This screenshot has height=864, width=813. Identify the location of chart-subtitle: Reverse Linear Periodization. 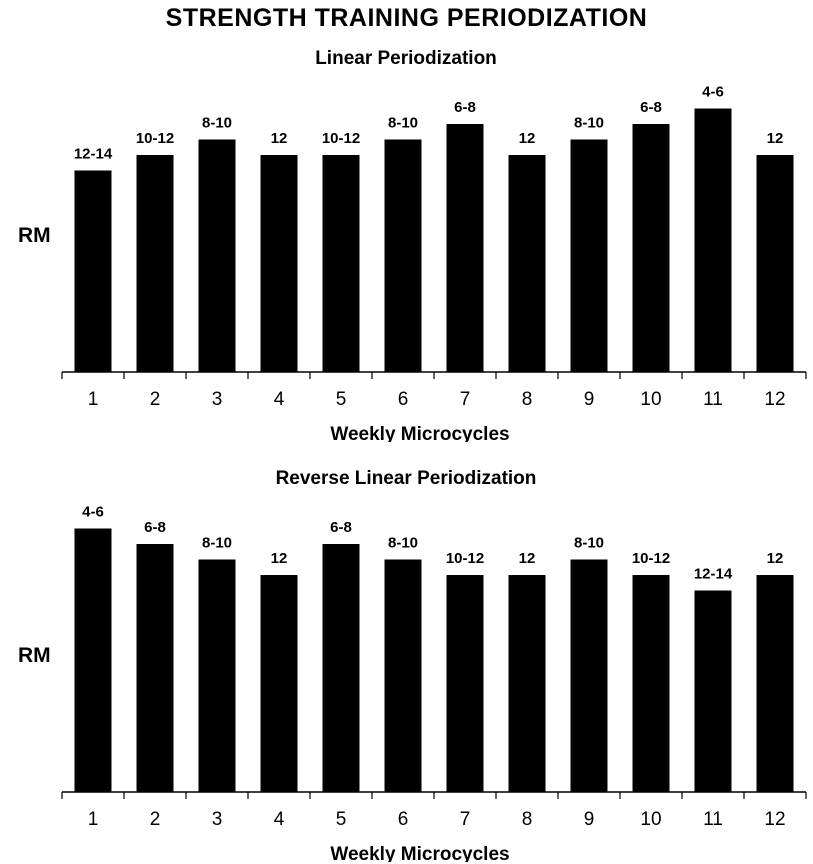
(406, 478).